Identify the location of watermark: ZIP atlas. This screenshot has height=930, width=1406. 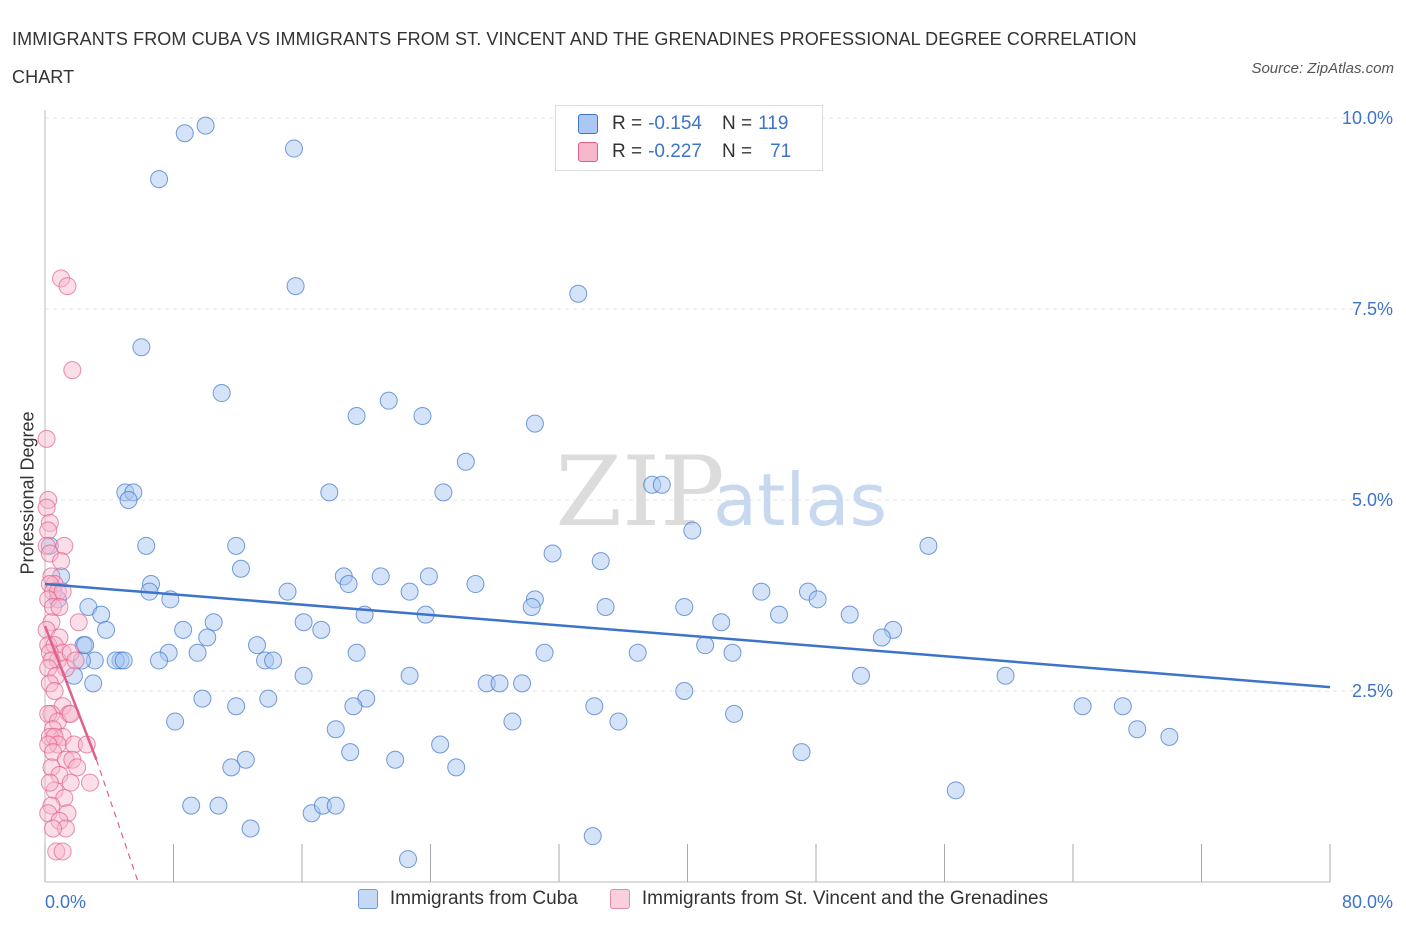
(721, 492).